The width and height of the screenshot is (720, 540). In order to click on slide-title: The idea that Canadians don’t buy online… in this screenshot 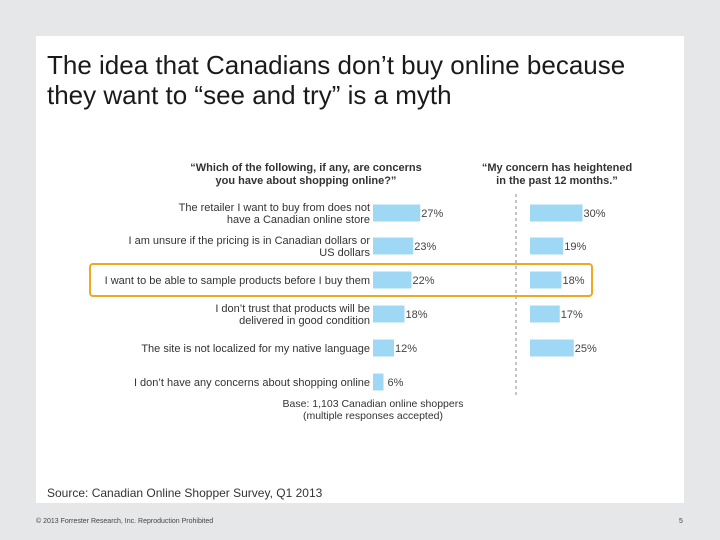, I will do `click(336, 80)`.